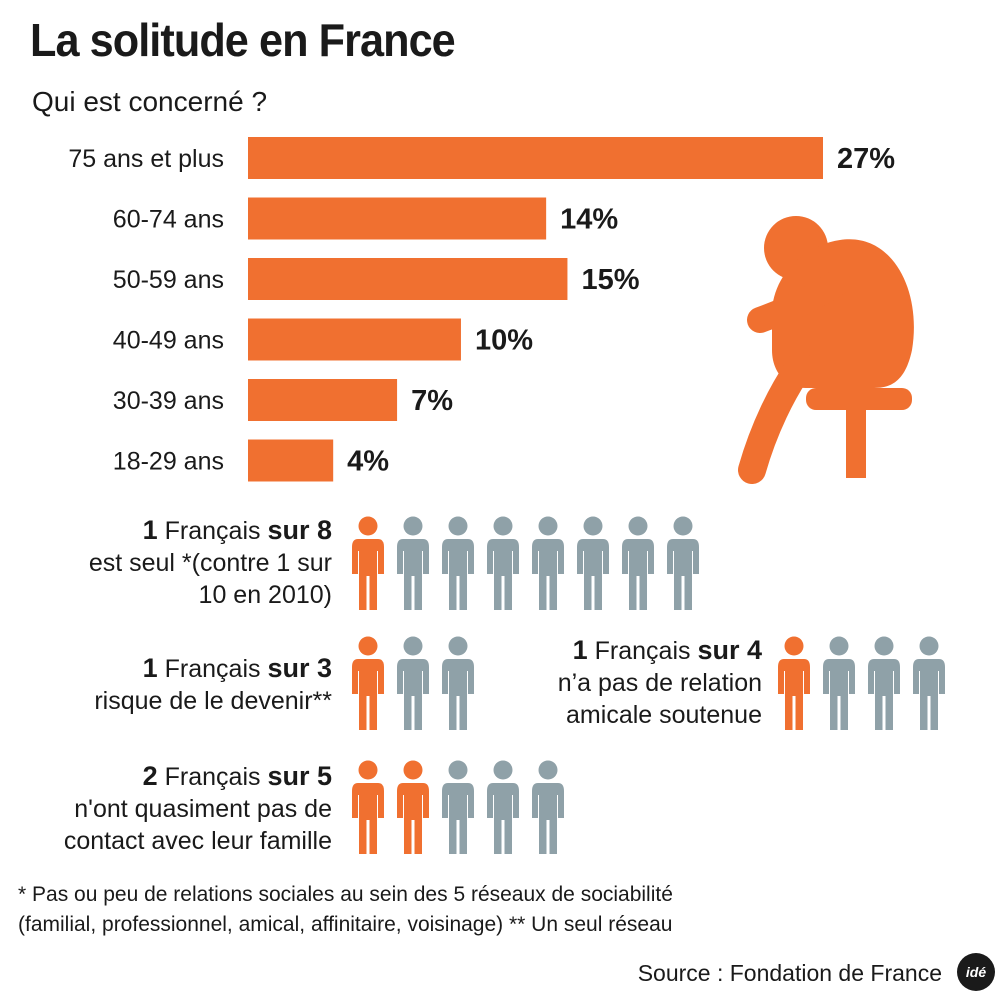 The image size is (1000, 1000). Describe the element at coordinates (168, 280) in the screenshot. I see `category-label: 50-59 ans` at that location.